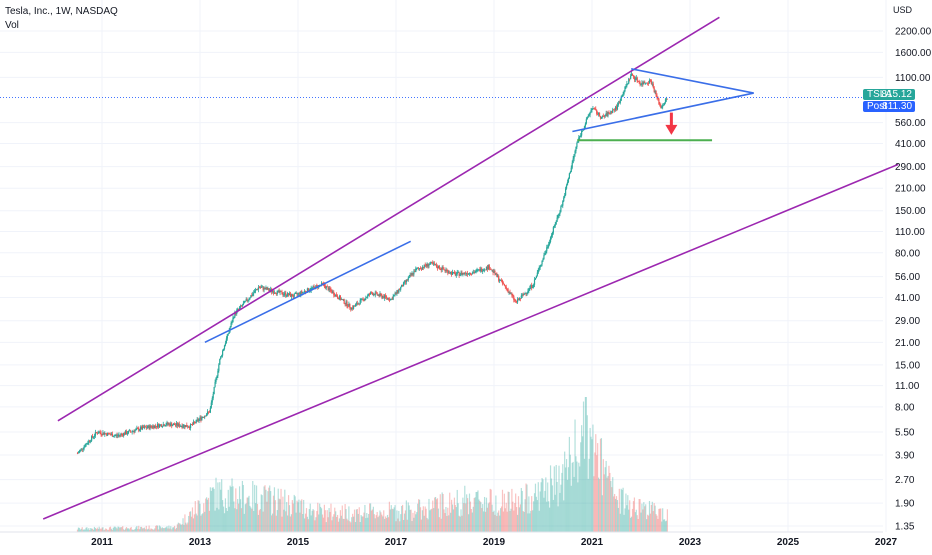 This screenshot has width=932, height=555. What do you see at coordinates (907, 343) in the screenshot?
I see `y-tick-label: 21.00` at bounding box center [907, 343].